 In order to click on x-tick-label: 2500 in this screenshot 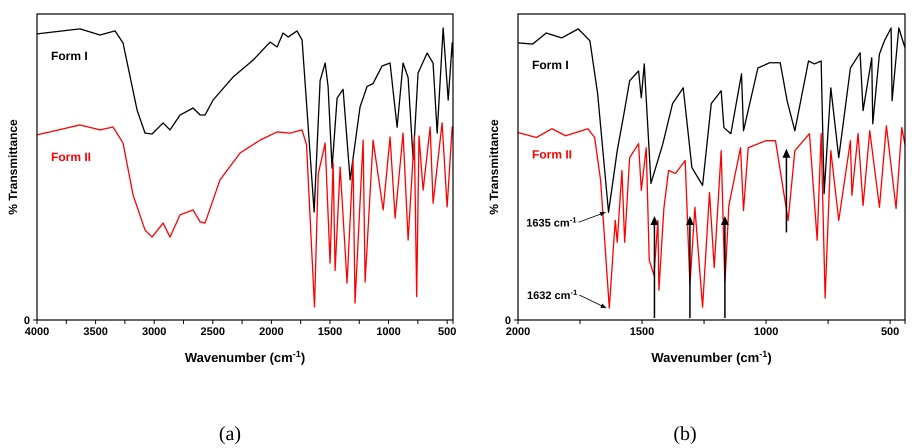, I will do `click(213, 332)`.